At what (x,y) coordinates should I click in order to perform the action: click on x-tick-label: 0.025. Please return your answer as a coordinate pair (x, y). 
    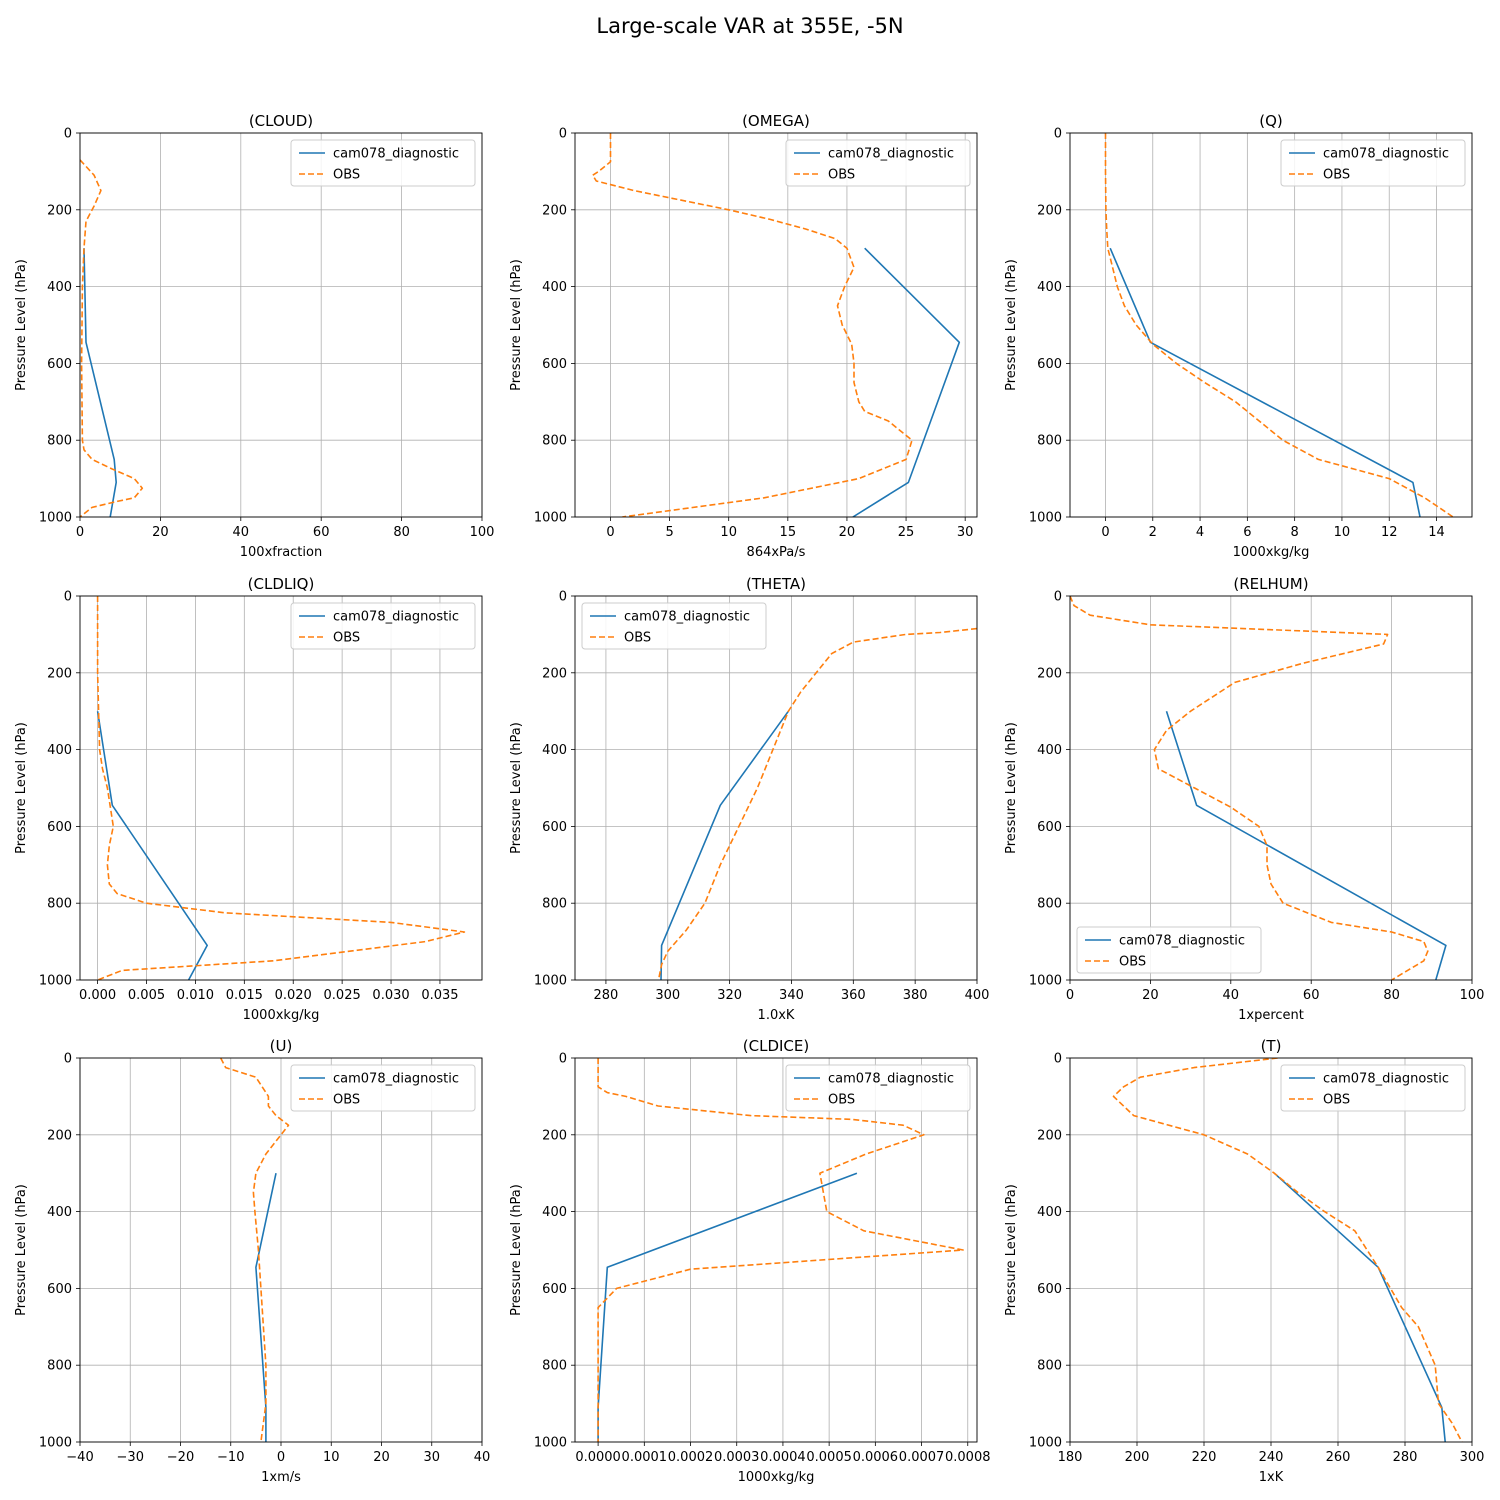
    Looking at the image, I should click on (342, 995).